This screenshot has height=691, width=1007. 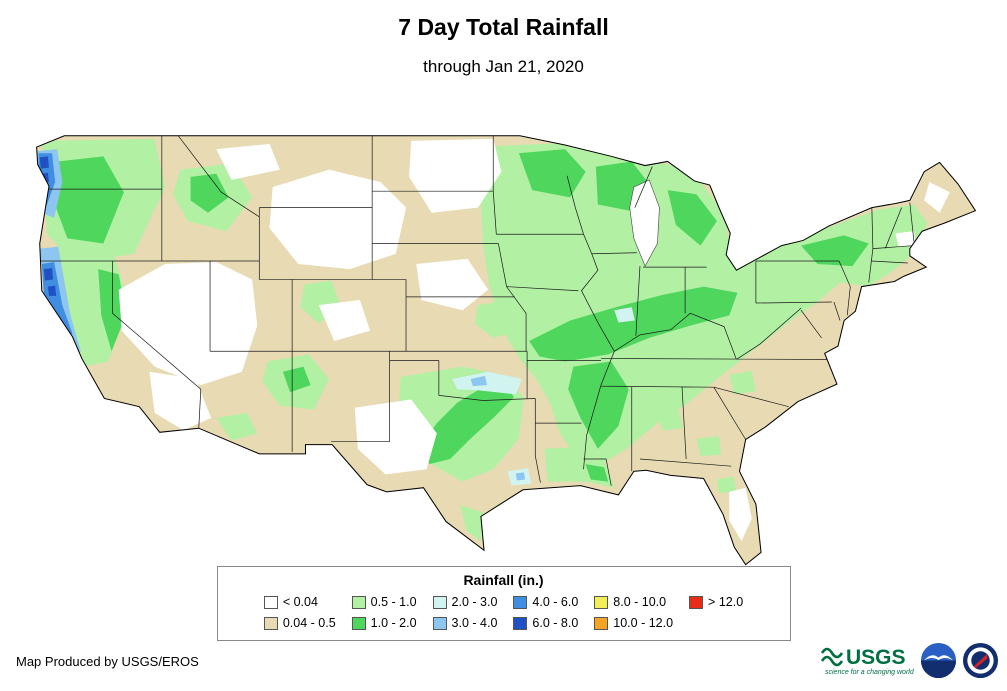 What do you see at coordinates (543, 396) in the screenshot?
I see `rain-layer-2.0-3.0` at bounding box center [543, 396].